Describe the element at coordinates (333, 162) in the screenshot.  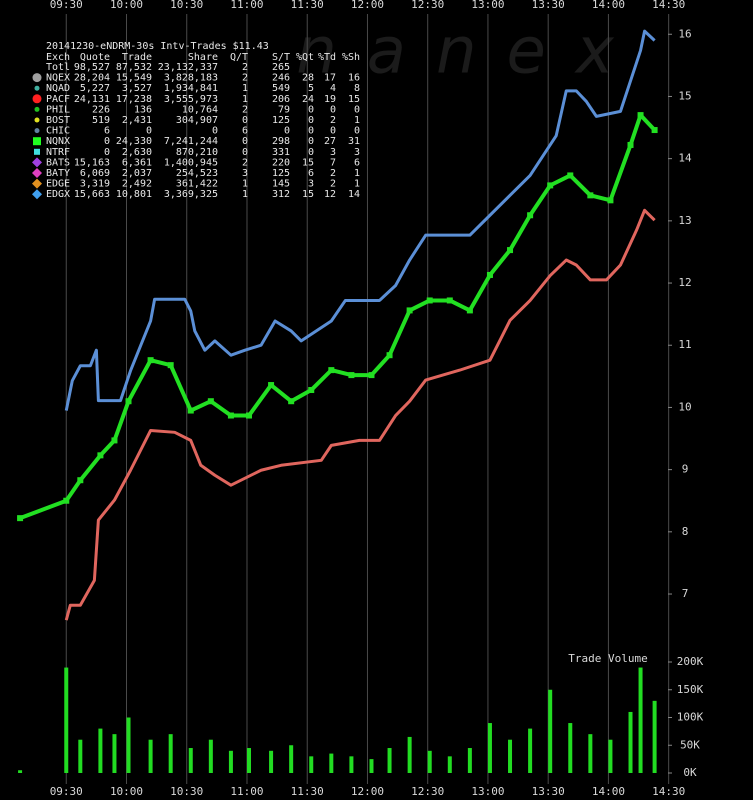
I see `table-cell: 7` at that location.